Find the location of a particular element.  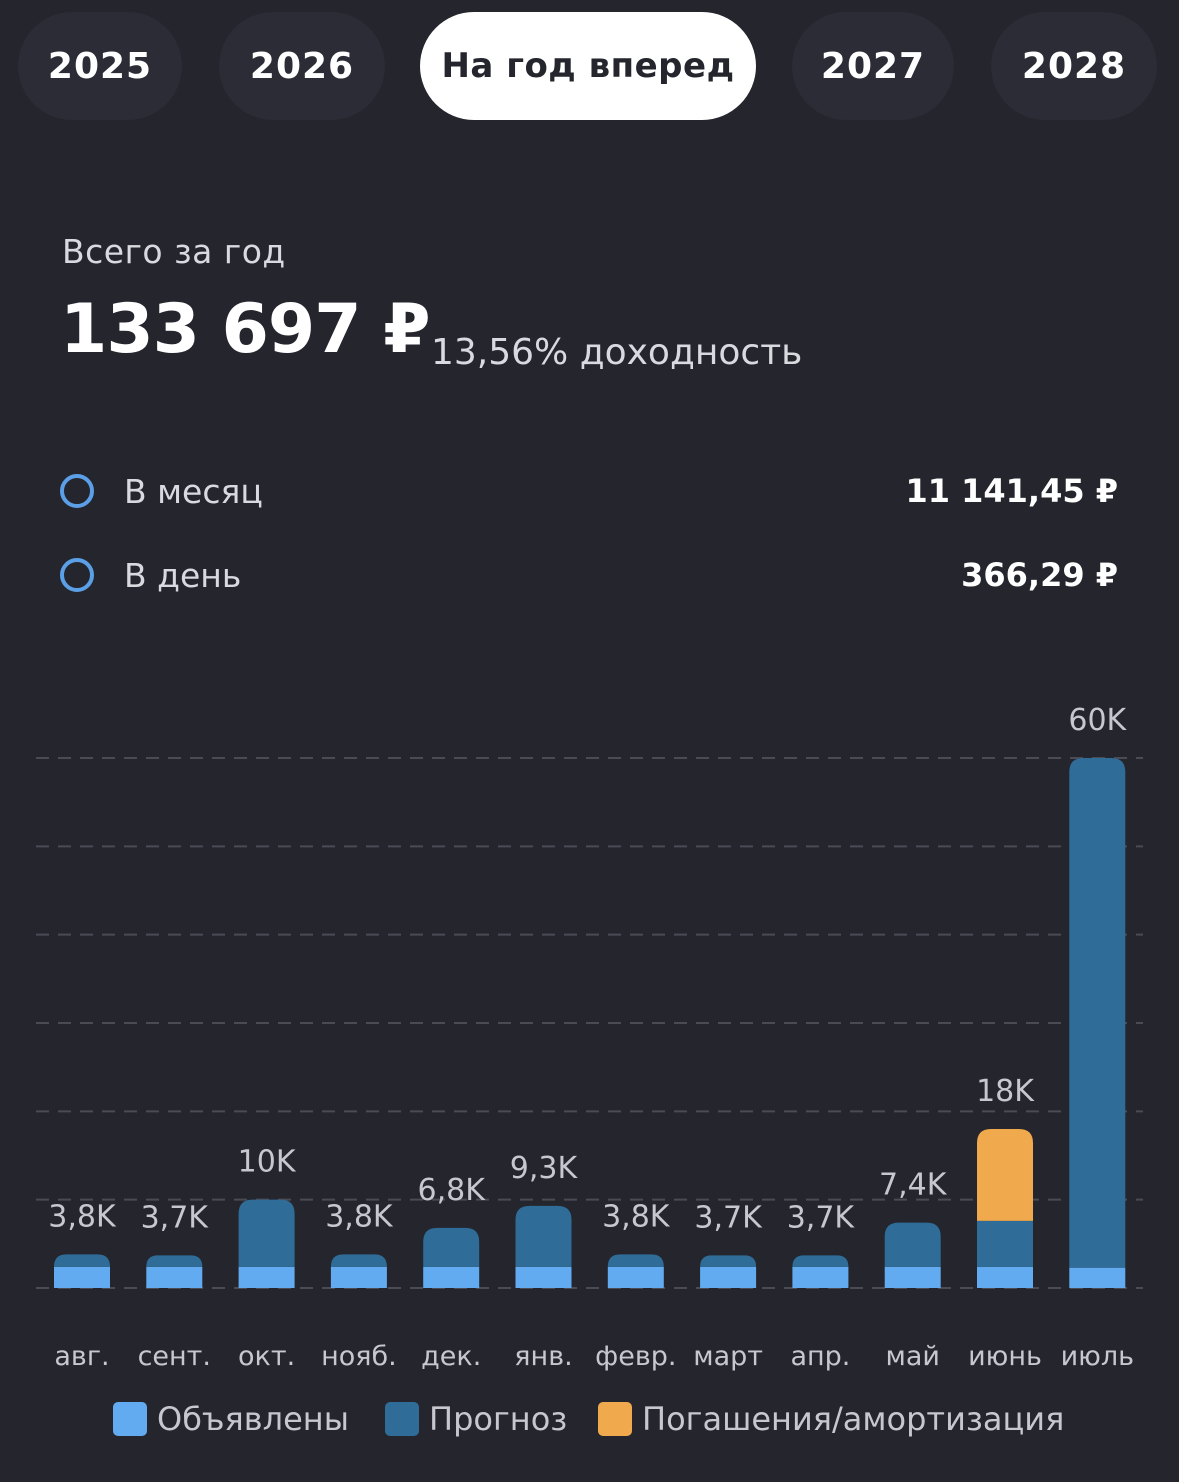

month-label: нояб. is located at coordinates (359, 1356).